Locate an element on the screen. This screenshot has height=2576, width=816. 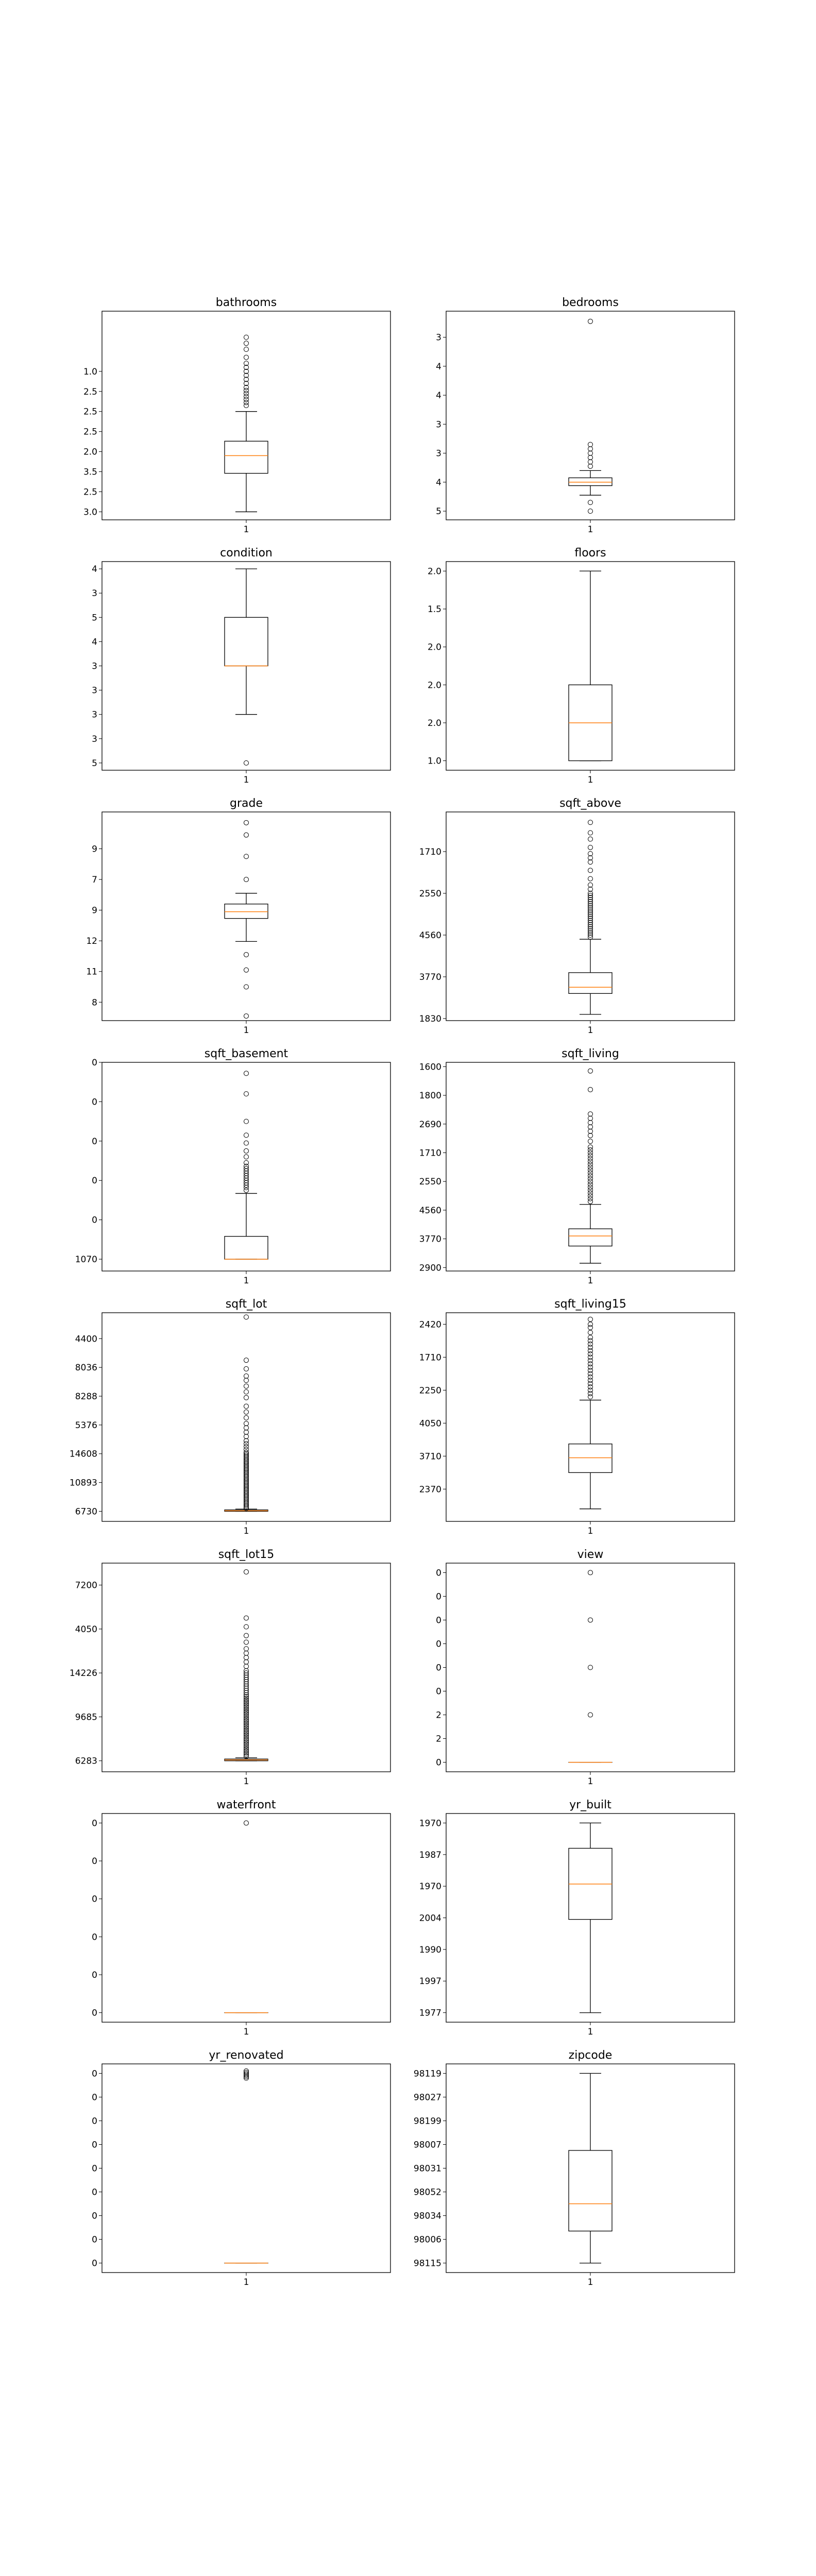
y-tick-label: 98119 is located at coordinates (427, 2074).